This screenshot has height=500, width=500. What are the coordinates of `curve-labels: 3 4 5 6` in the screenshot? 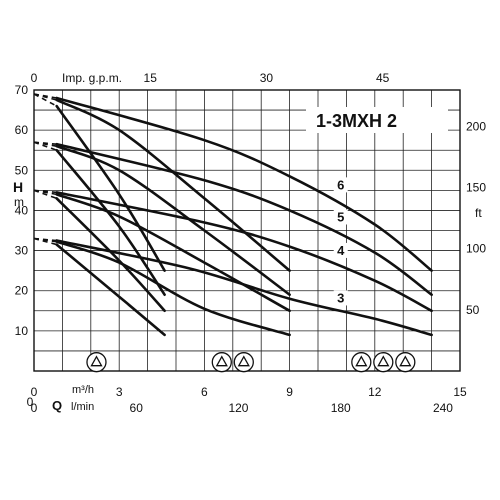 It's located at (340, 241).